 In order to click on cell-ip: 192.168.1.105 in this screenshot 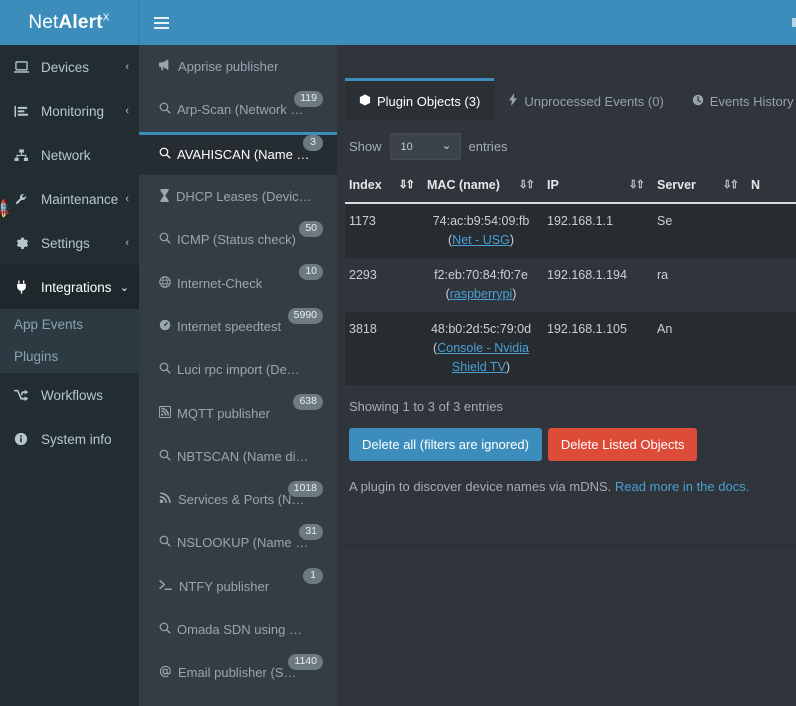, I will do `click(598, 348)`.